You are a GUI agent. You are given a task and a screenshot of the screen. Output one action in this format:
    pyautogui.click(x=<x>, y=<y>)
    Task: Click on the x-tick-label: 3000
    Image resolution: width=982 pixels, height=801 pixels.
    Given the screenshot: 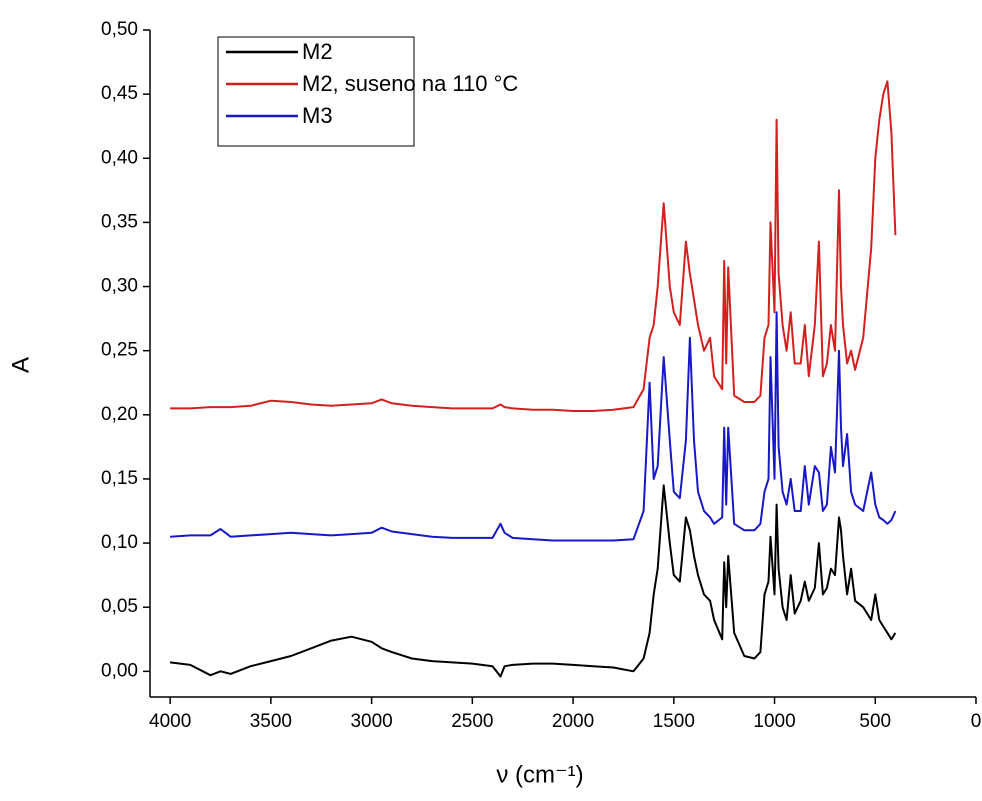 What is the action you would take?
    pyautogui.click(x=371, y=721)
    